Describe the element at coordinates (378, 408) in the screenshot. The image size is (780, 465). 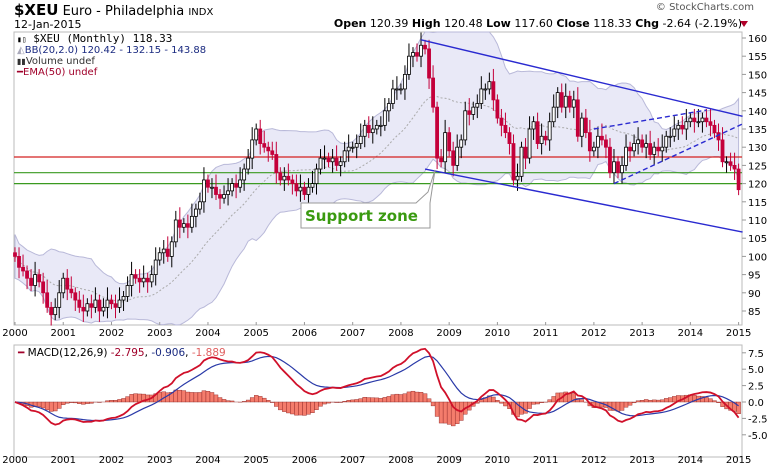
I see `macd-histogram` at that location.